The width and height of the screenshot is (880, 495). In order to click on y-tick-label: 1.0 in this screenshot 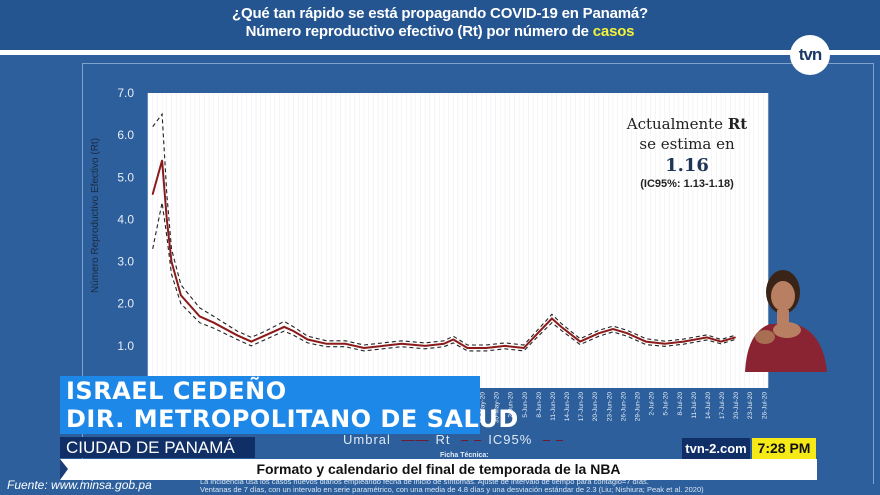, I will do `click(125, 346)`.